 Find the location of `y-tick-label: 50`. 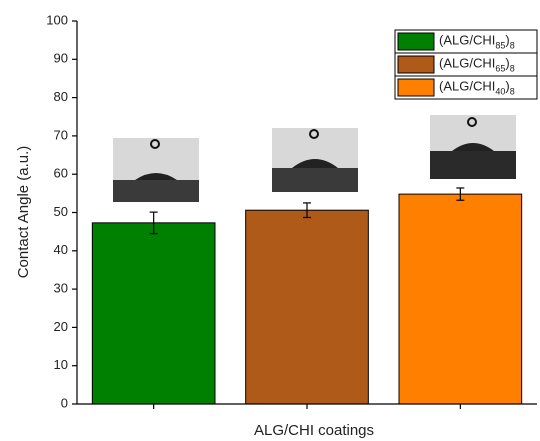

y-tick-label: 50 is located at coordinates (61, 211).